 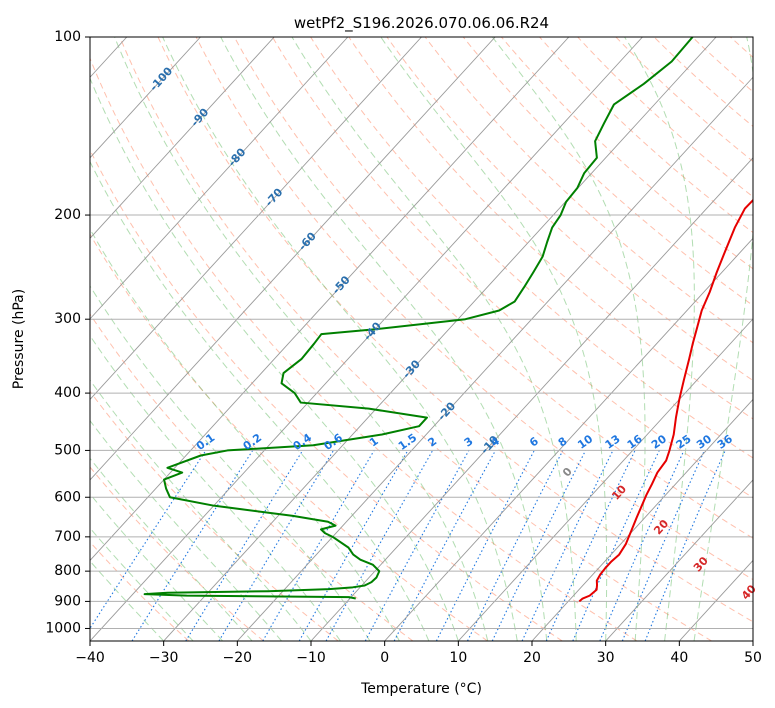 What do you see at coordinates (67, 319) in the screenshot?
I see `y-tick-label: 300` at bounding box center [67, 319].